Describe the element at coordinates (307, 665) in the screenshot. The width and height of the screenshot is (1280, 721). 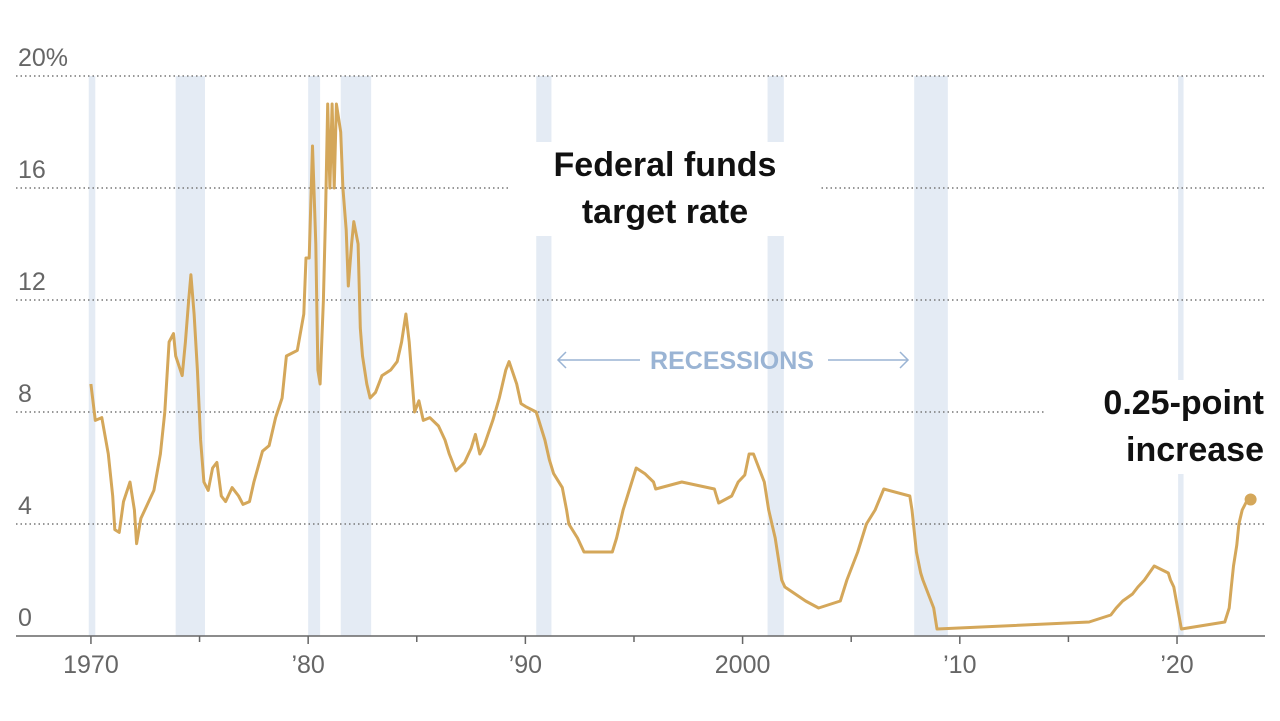
I see `x-tick-label: ’80` at that location.